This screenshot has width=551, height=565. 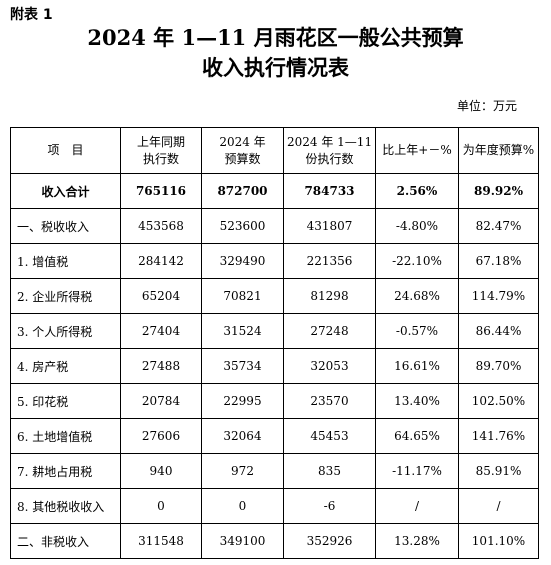 I want to click on cell-prior-year-value: 20784, so click(x=161, y=401).